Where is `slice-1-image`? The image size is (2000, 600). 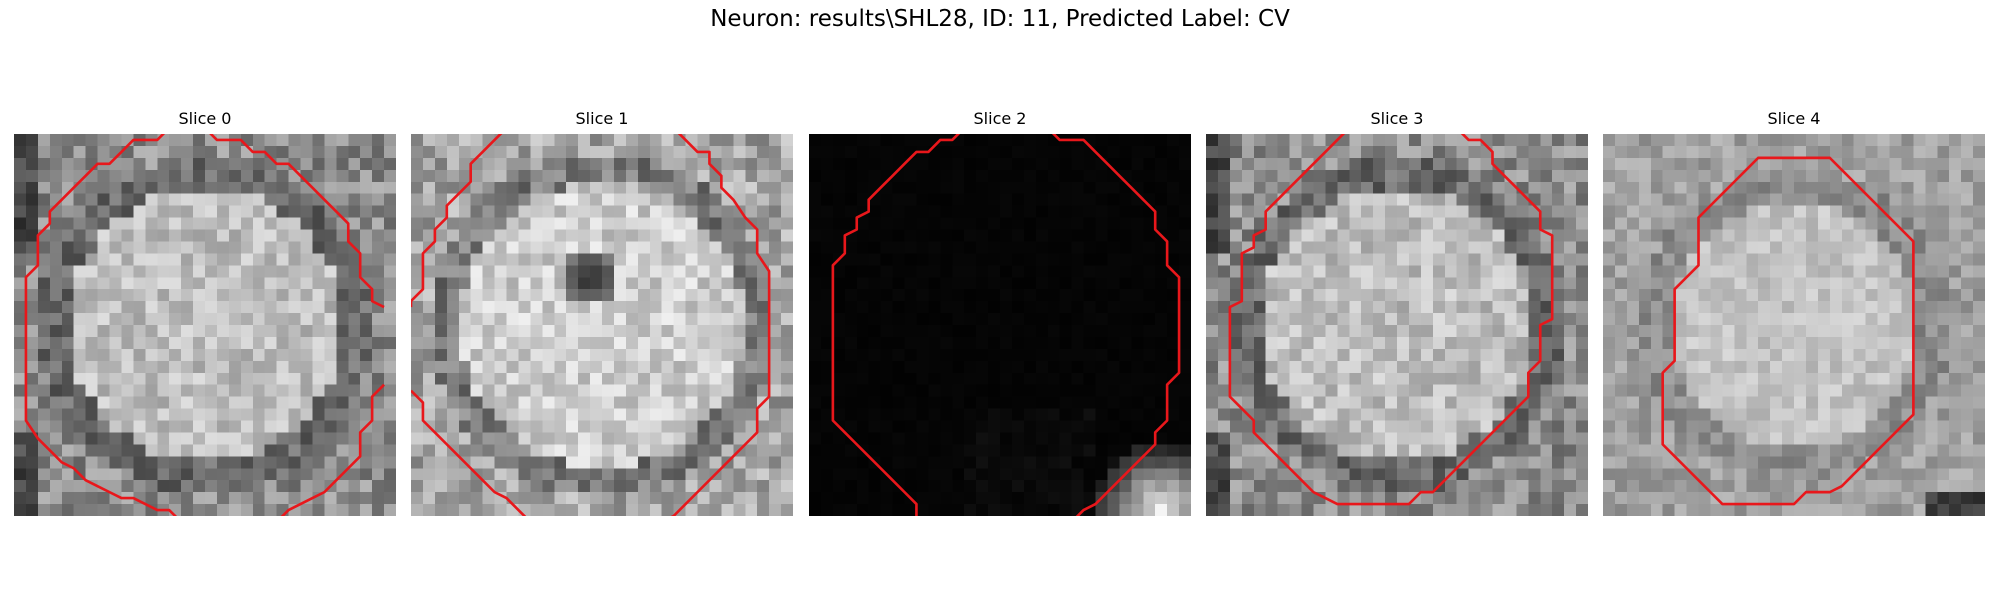 slice-1-image is located at coordinates (602, 325).